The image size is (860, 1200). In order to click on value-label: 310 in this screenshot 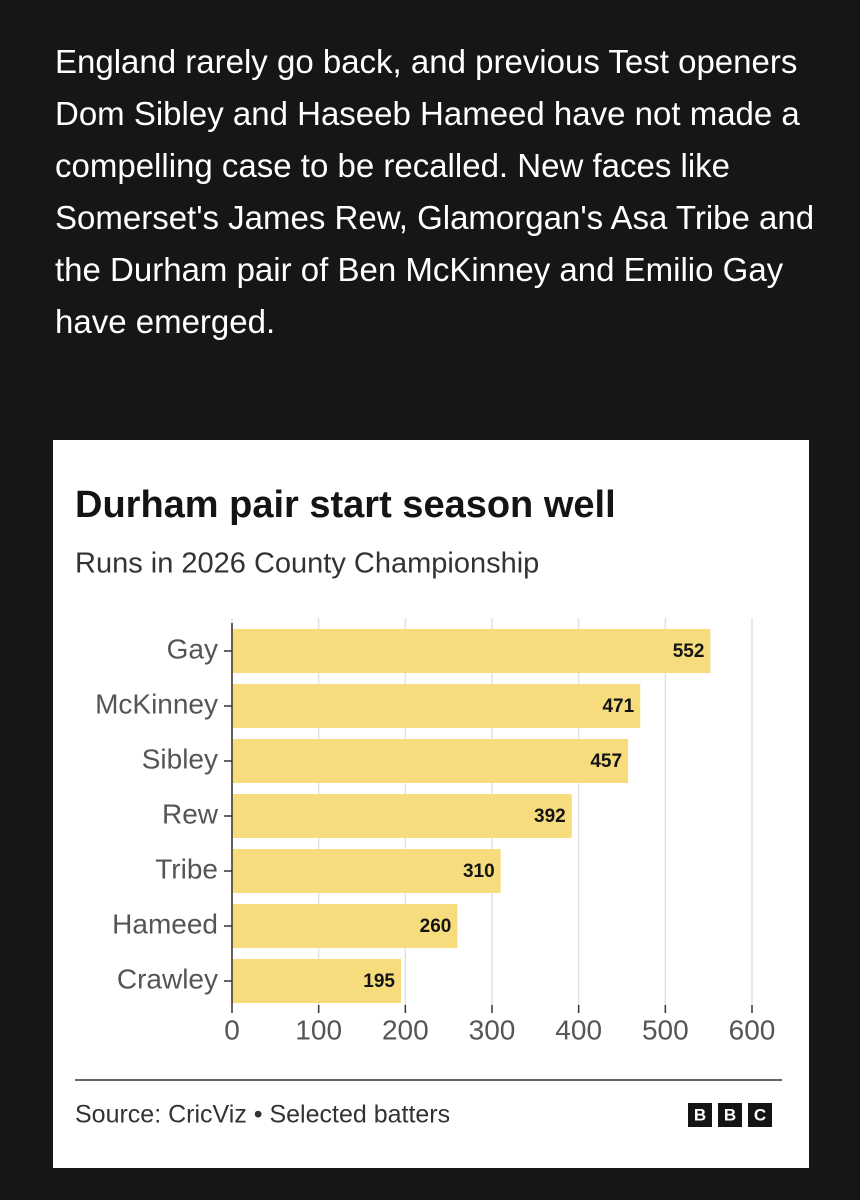, I will do `click(479, 871)`.